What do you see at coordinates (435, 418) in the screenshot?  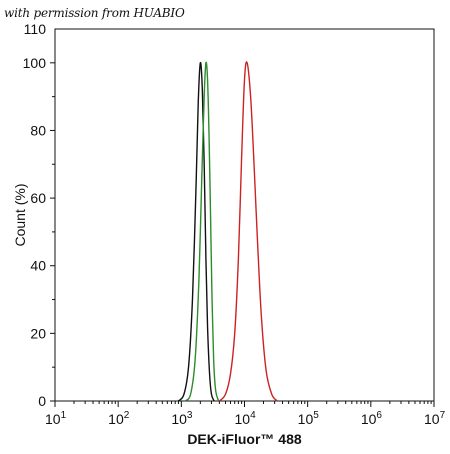 I see `x-tick-label: 10⁷` at bounding box center [435, 418].